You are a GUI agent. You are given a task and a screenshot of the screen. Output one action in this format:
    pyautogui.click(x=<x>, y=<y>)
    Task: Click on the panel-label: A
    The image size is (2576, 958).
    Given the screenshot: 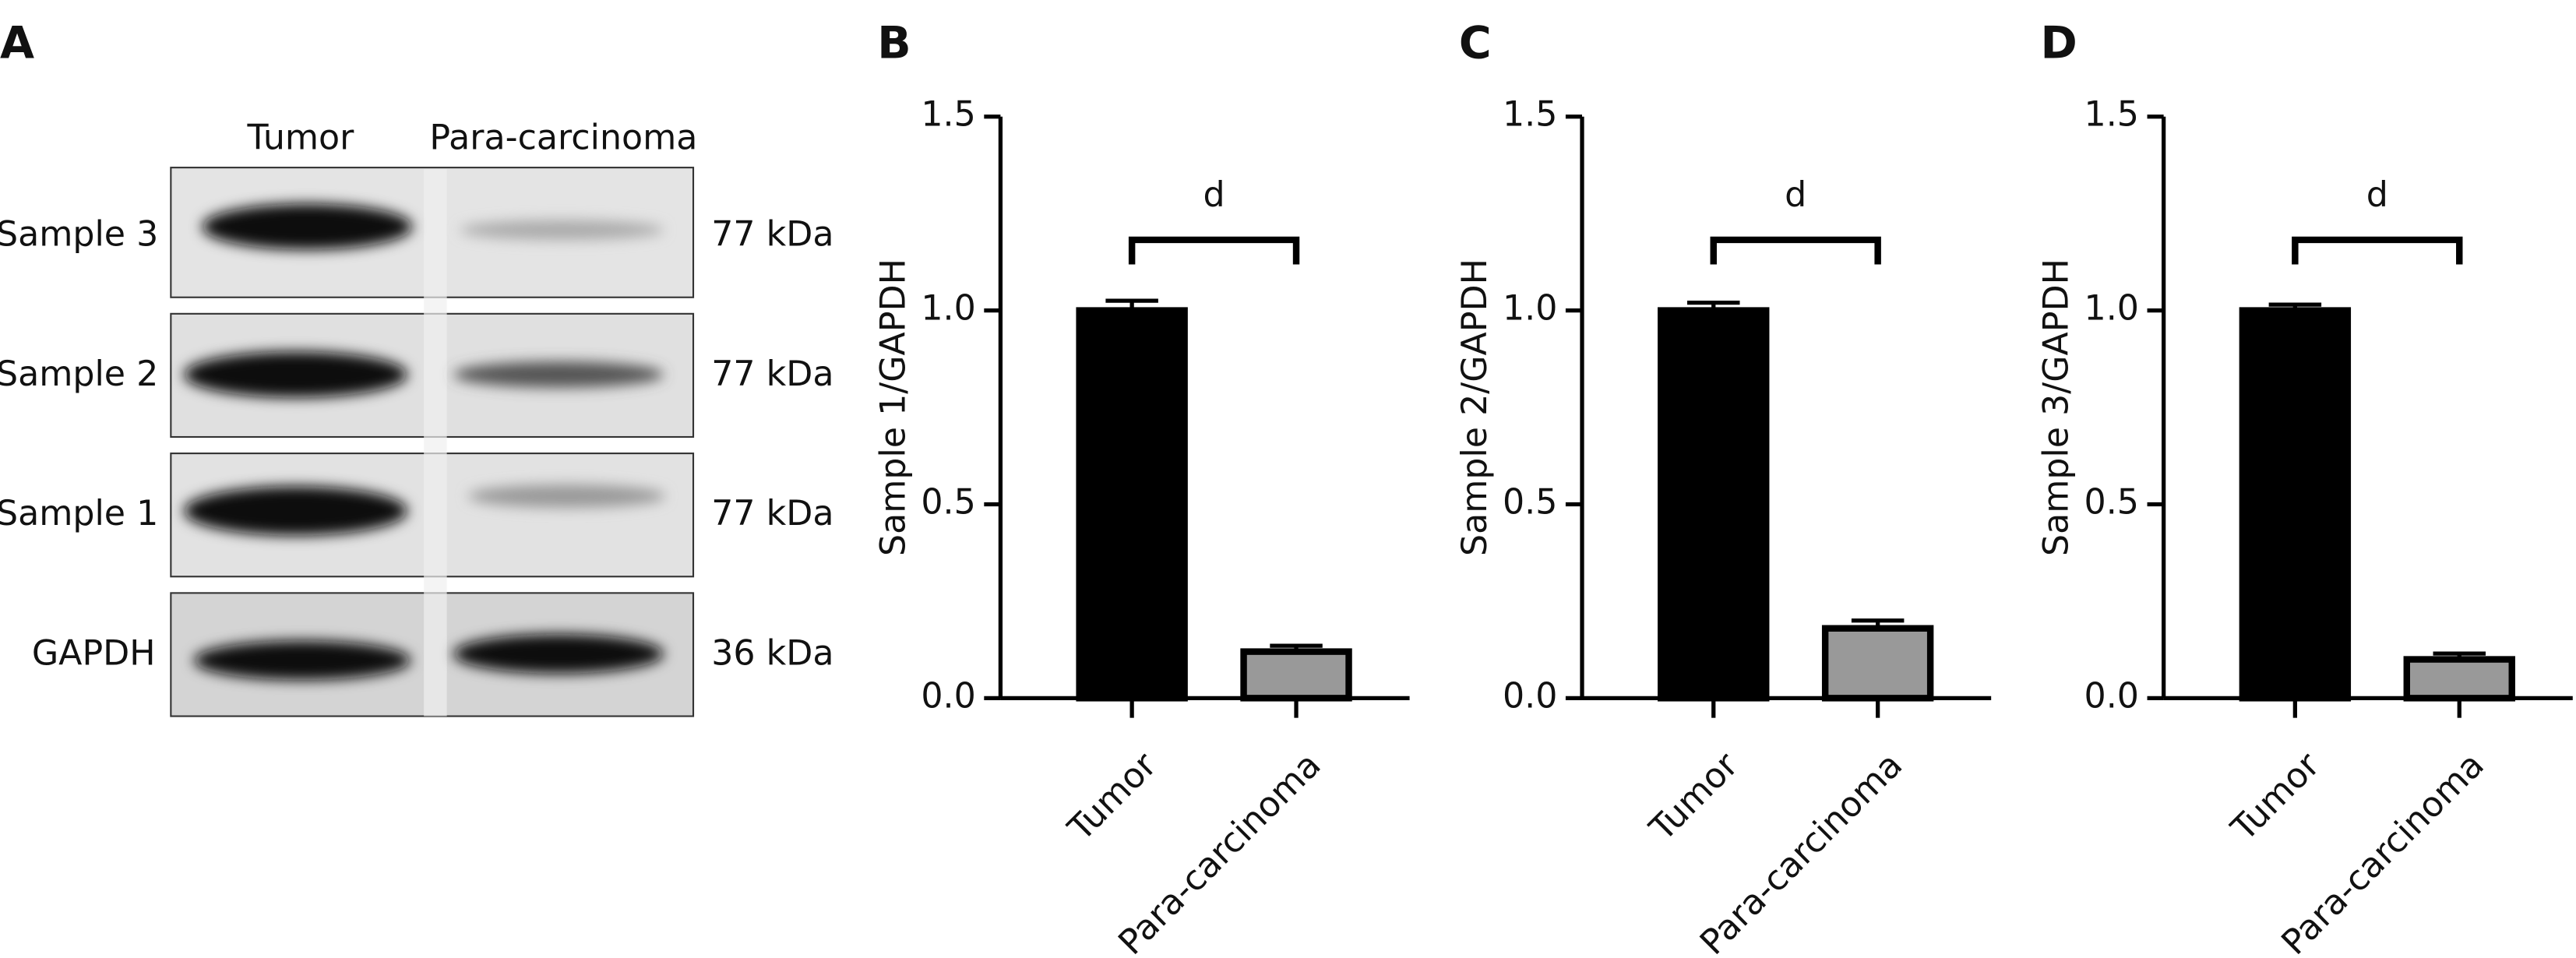 What is the action you would take?
    pyautogui.click(x=17, y=43)
    